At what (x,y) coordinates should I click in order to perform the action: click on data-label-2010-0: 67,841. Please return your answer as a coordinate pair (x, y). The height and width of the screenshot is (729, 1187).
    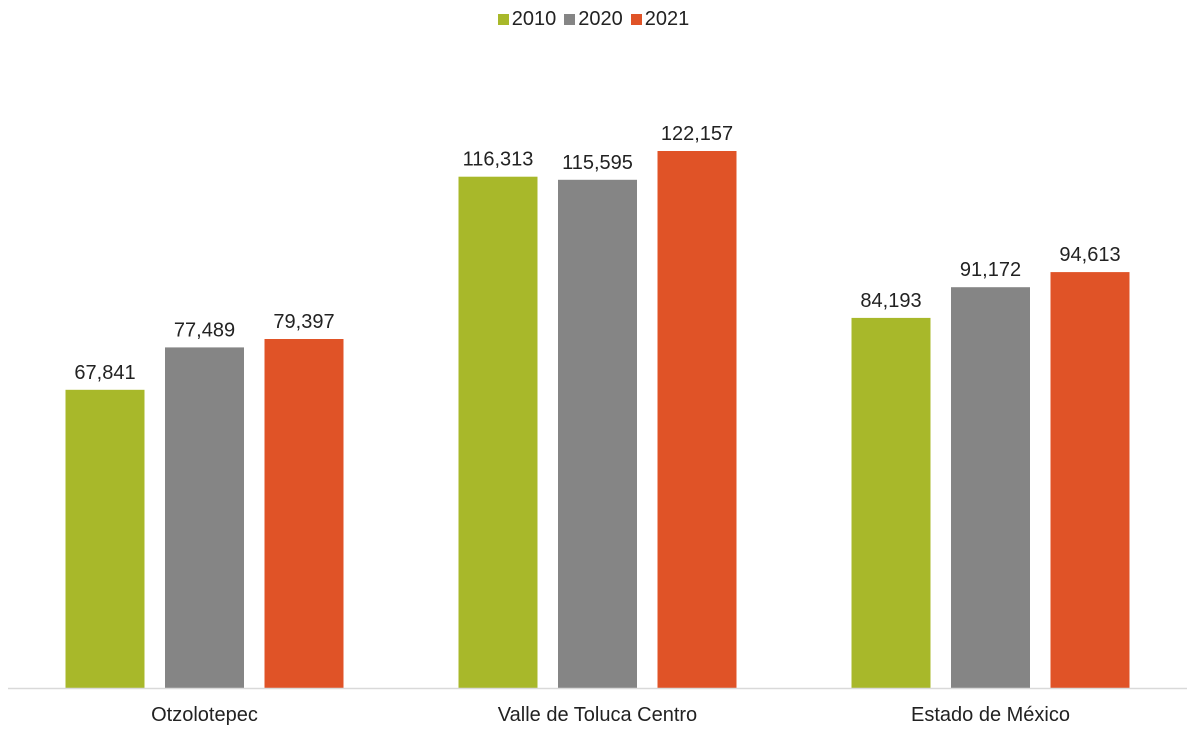
    Looking at the image, I should click on (104, 373).